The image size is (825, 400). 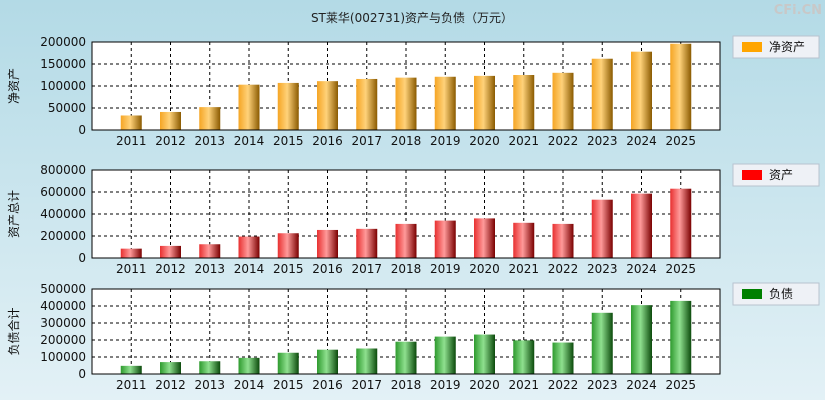 I want to click on y-axis-label: 负债合计, so click(x=13, y=331).